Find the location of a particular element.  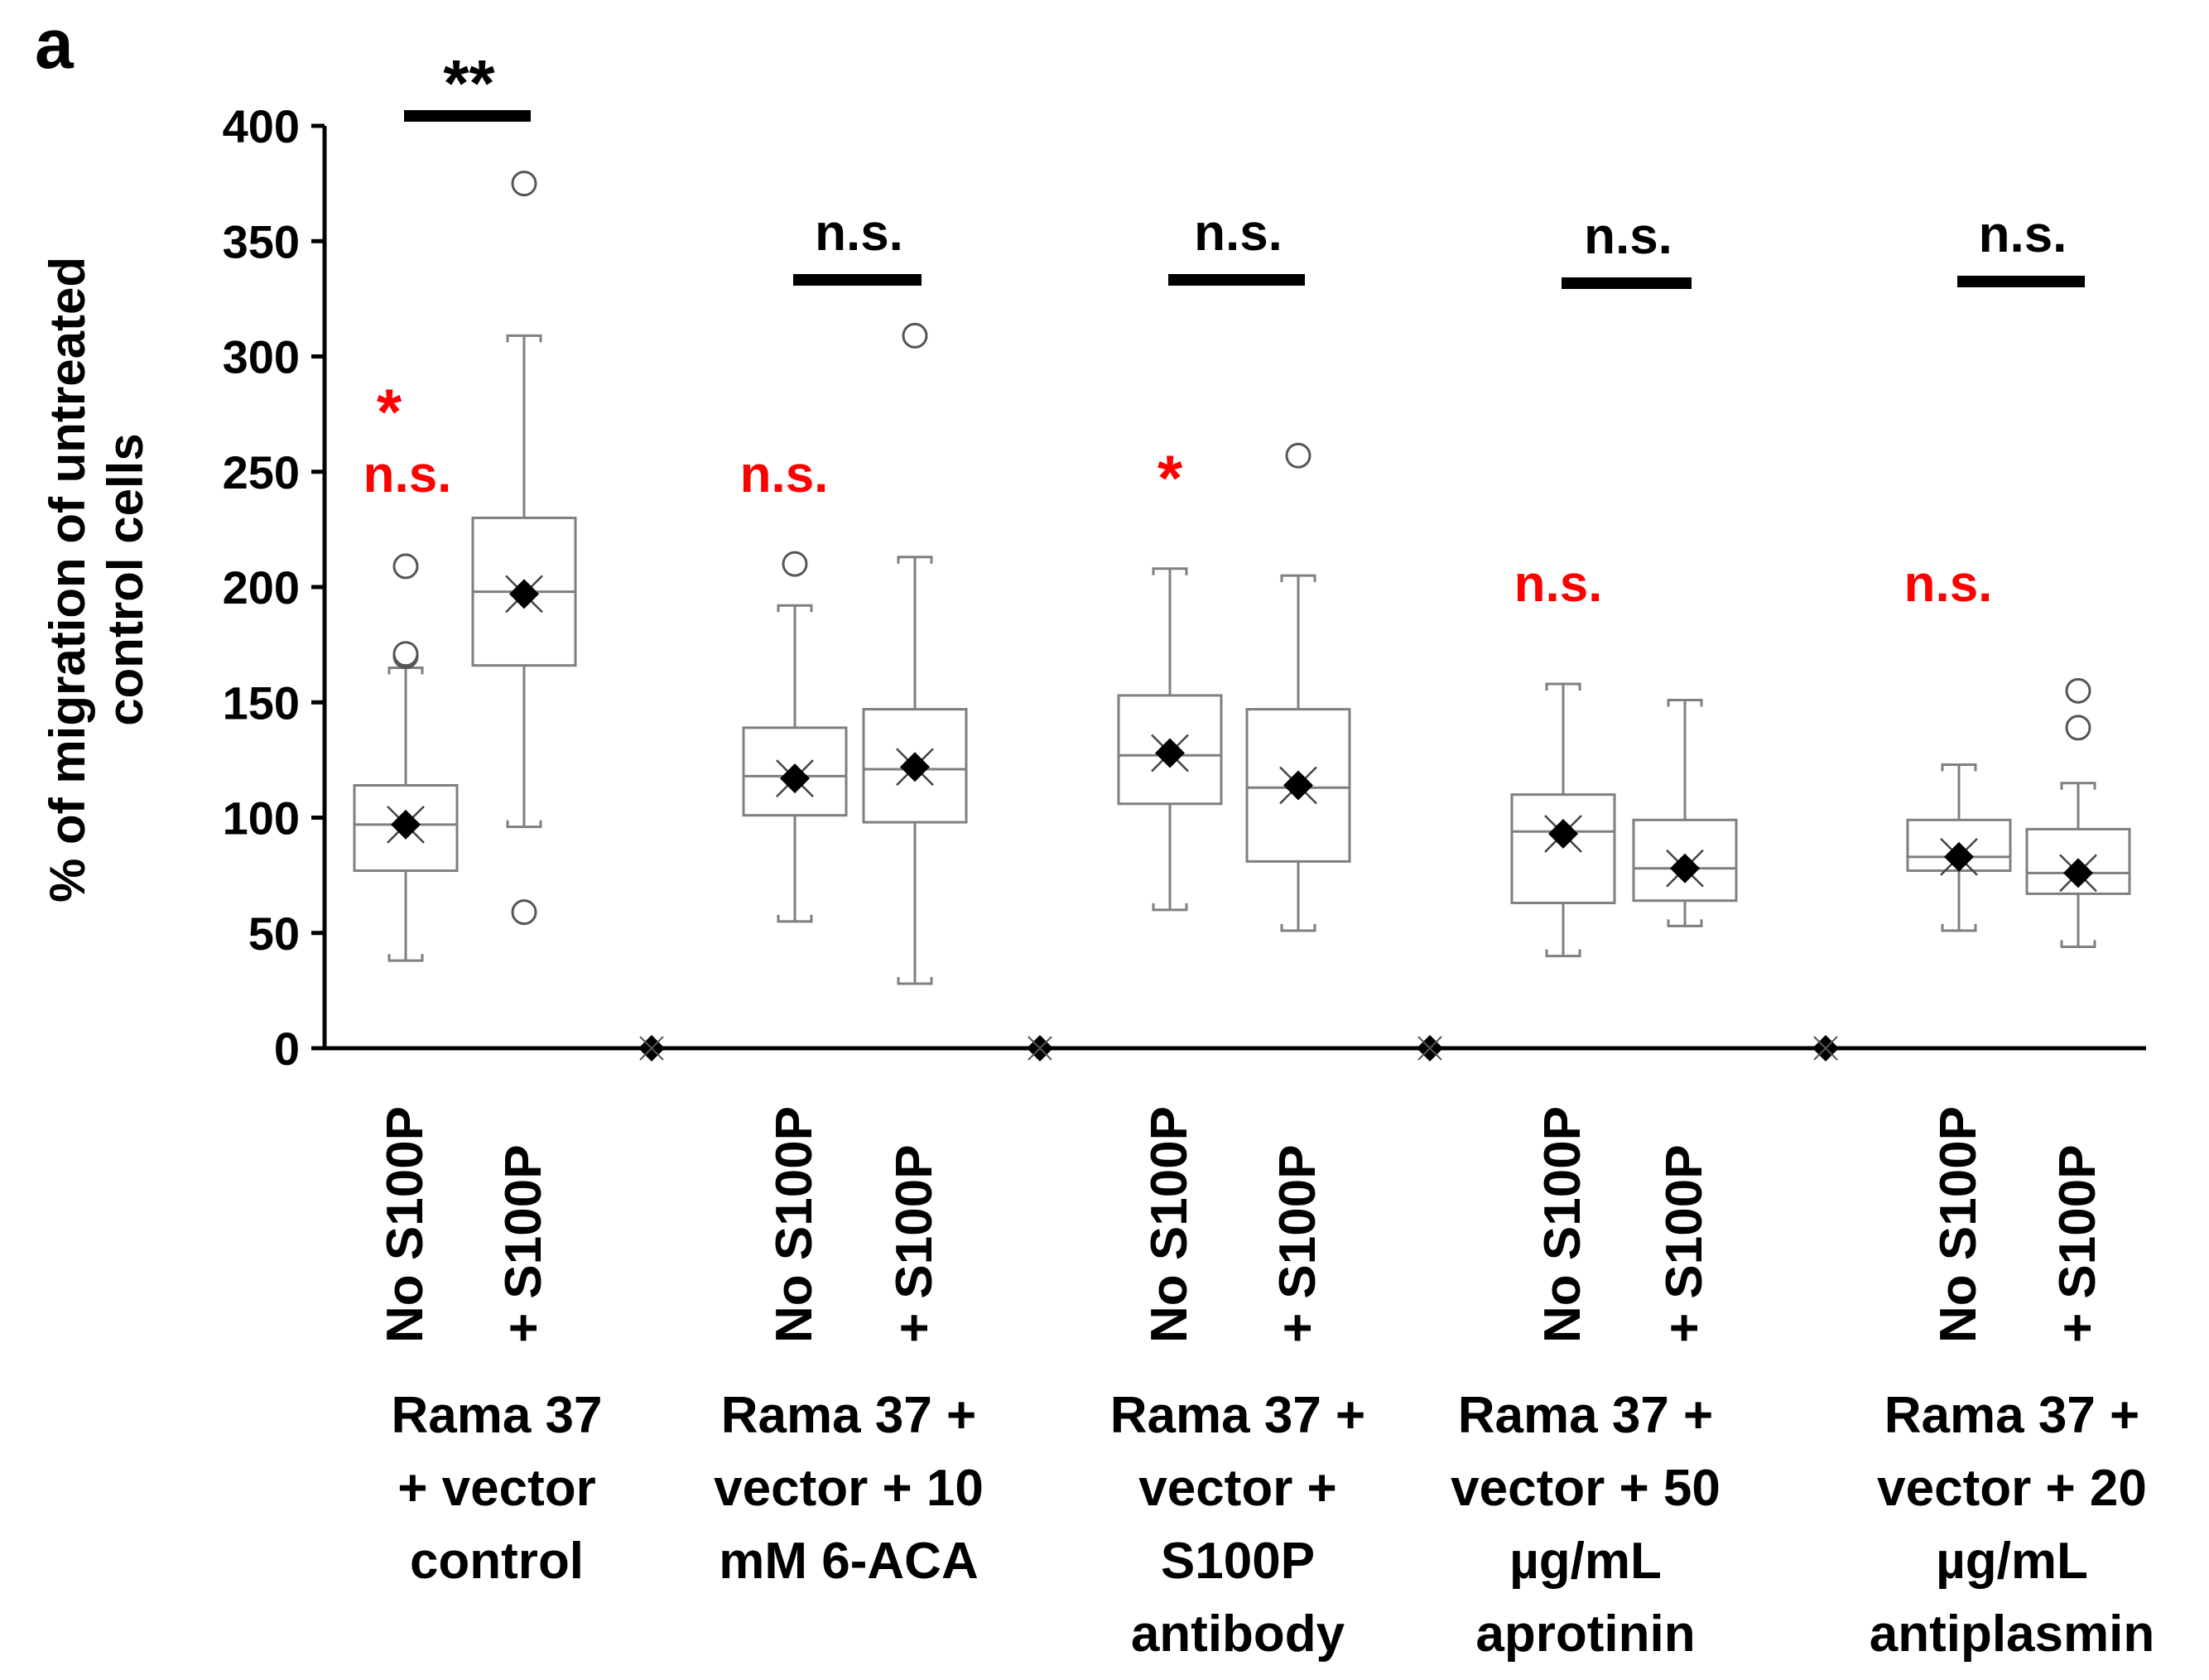

significance-bracket-label: ** is located at coordinates (469, 83).